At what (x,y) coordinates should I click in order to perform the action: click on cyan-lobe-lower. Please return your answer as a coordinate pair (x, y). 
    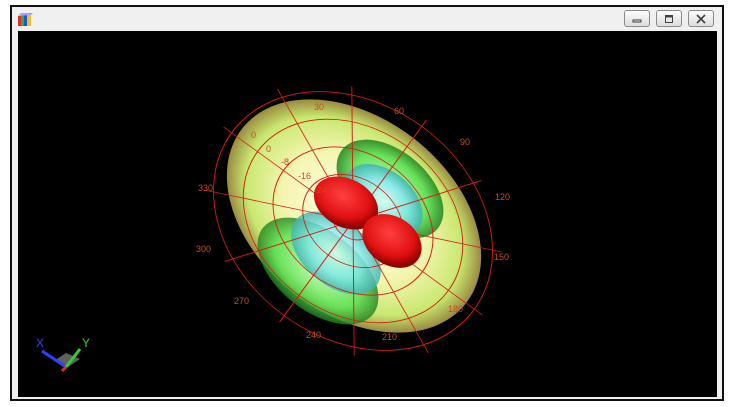
    Looking at the image, I should click on (336, 253).